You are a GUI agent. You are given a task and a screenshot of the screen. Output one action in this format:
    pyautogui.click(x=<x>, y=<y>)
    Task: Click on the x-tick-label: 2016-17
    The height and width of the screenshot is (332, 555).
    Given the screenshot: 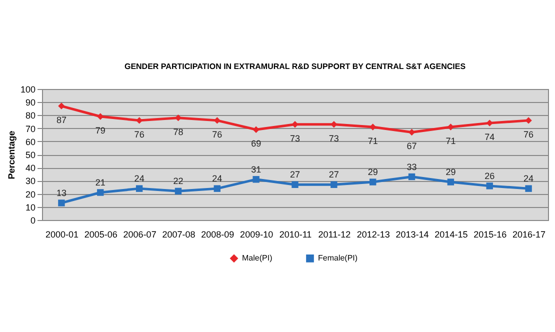 What is the action you would take?
    pyautogui.click(x=529, y=235)
    